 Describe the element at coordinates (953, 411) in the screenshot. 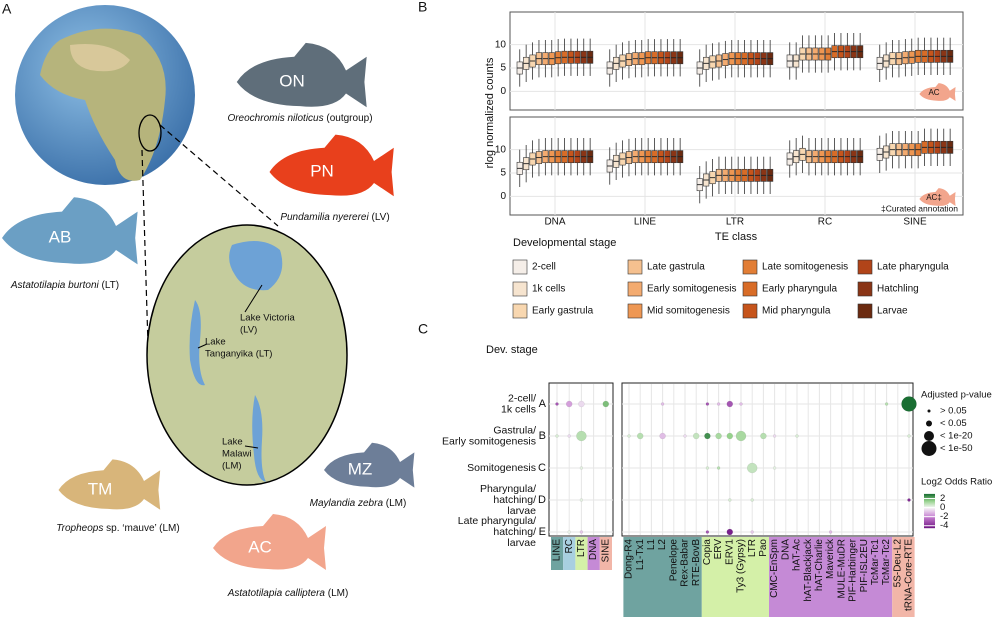

I see `size-legend-label: > 0.05` at that location.